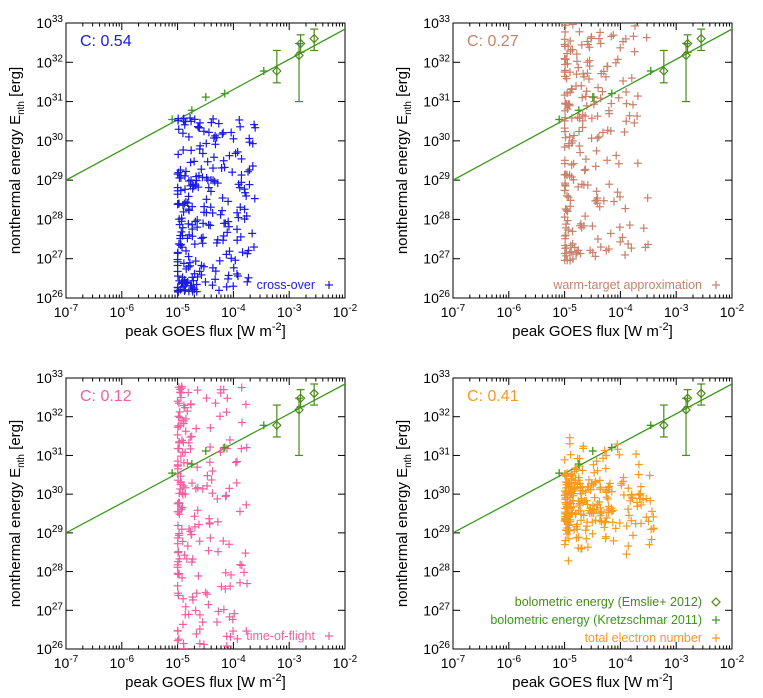  What do you see at coordinates (49, 179) in the screenshot?
I see `y-tick-label: 1029` at bounding box center [49, 179].